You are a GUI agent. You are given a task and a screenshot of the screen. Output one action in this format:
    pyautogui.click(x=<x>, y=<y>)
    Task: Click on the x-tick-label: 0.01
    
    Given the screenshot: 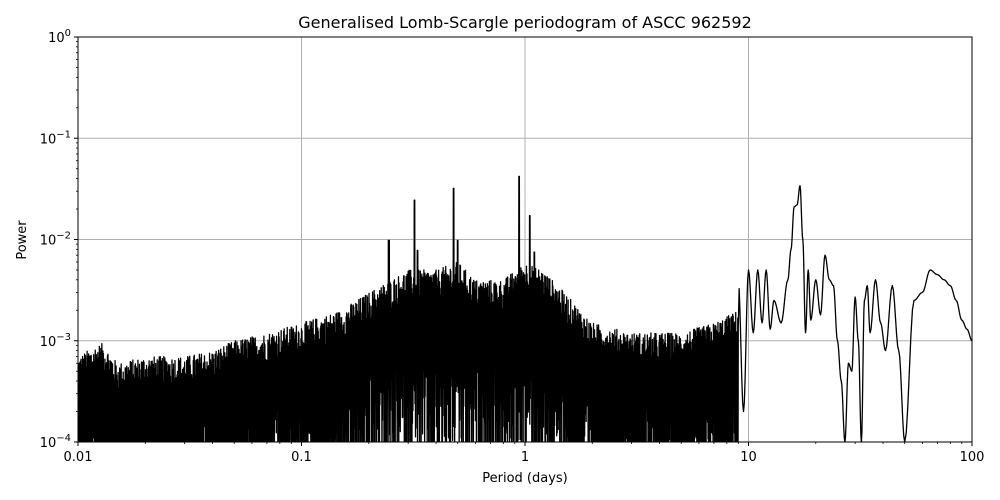 What is the action you would take?
    pyautogui.click(x=78, y=457)
    